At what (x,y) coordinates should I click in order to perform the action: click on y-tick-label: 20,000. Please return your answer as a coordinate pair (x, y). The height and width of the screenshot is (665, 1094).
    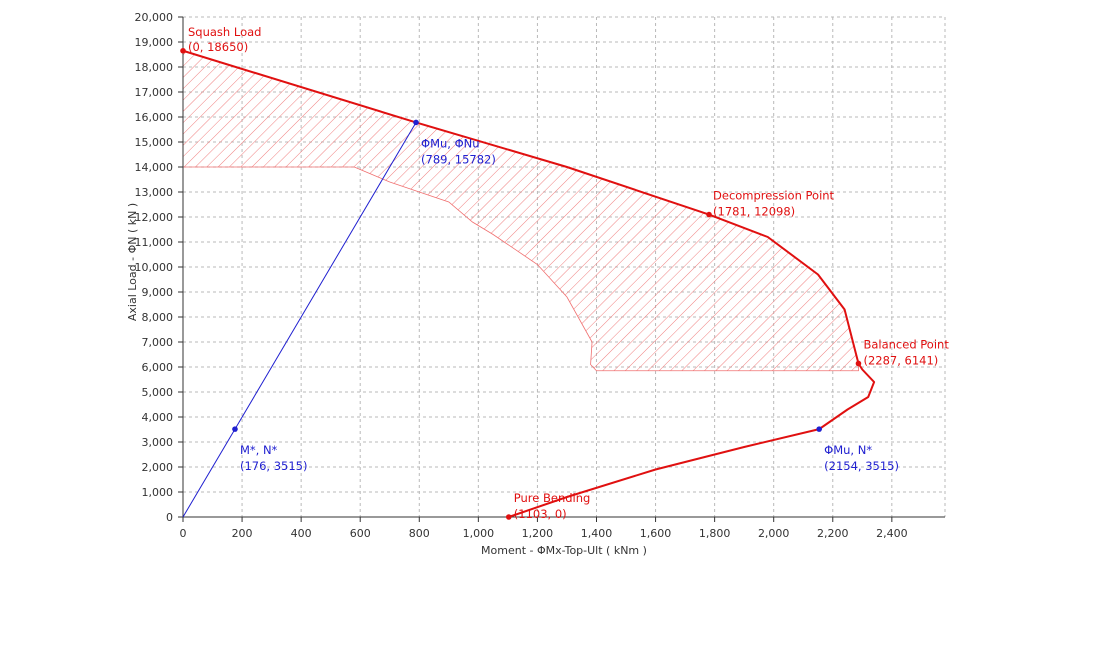
    Looking at the image, I should click on (154, 17).